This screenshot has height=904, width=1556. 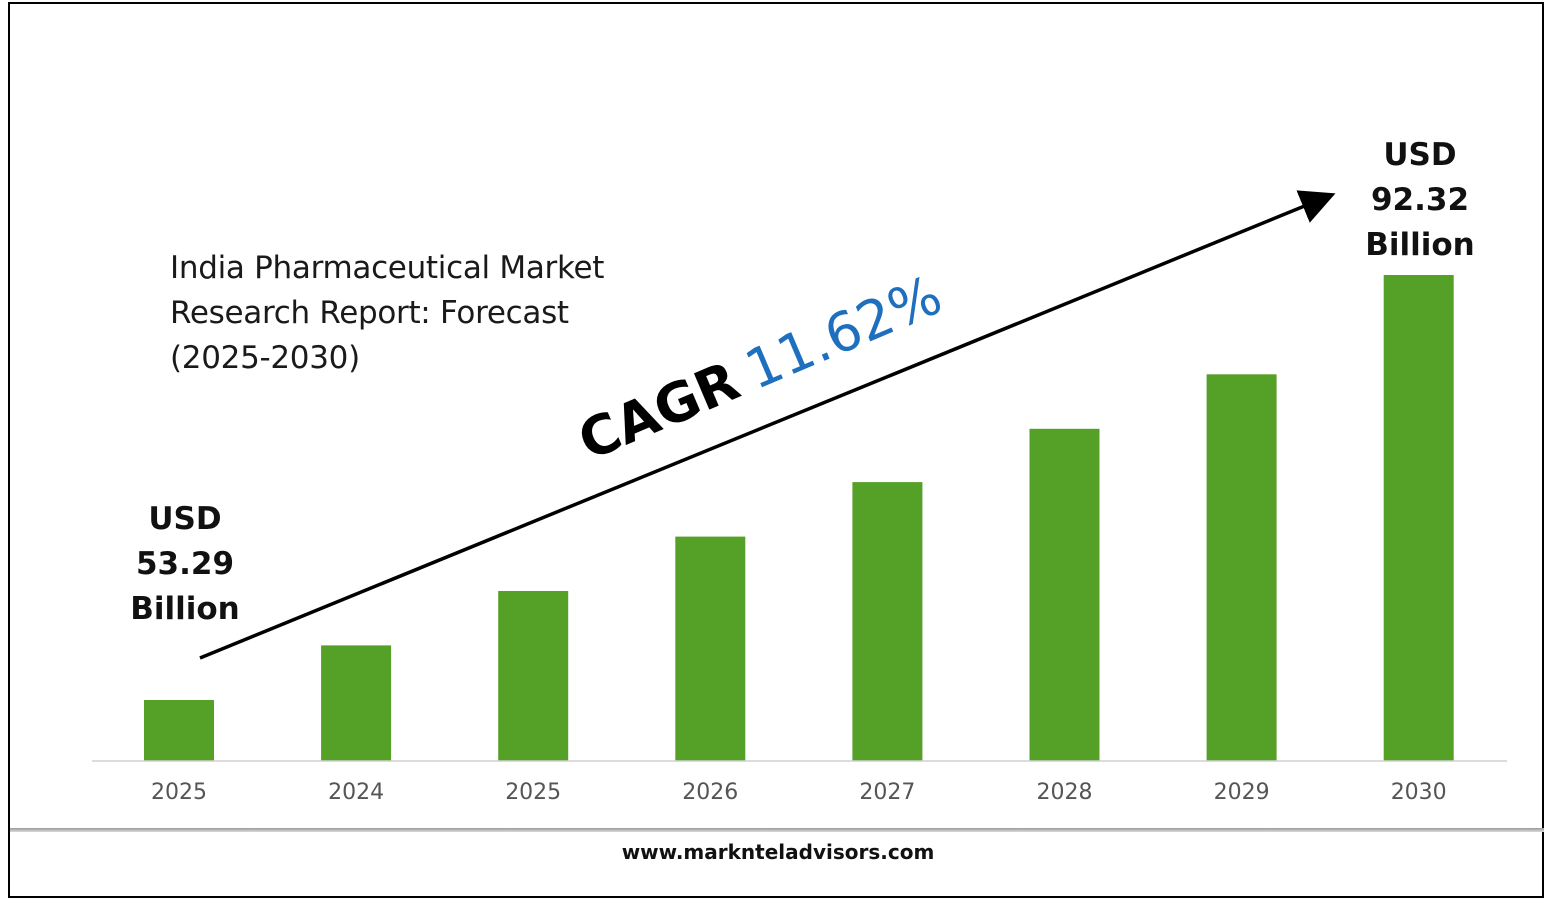 I want to click on start-value-amount: 53.29, so click(x=185, y=564).